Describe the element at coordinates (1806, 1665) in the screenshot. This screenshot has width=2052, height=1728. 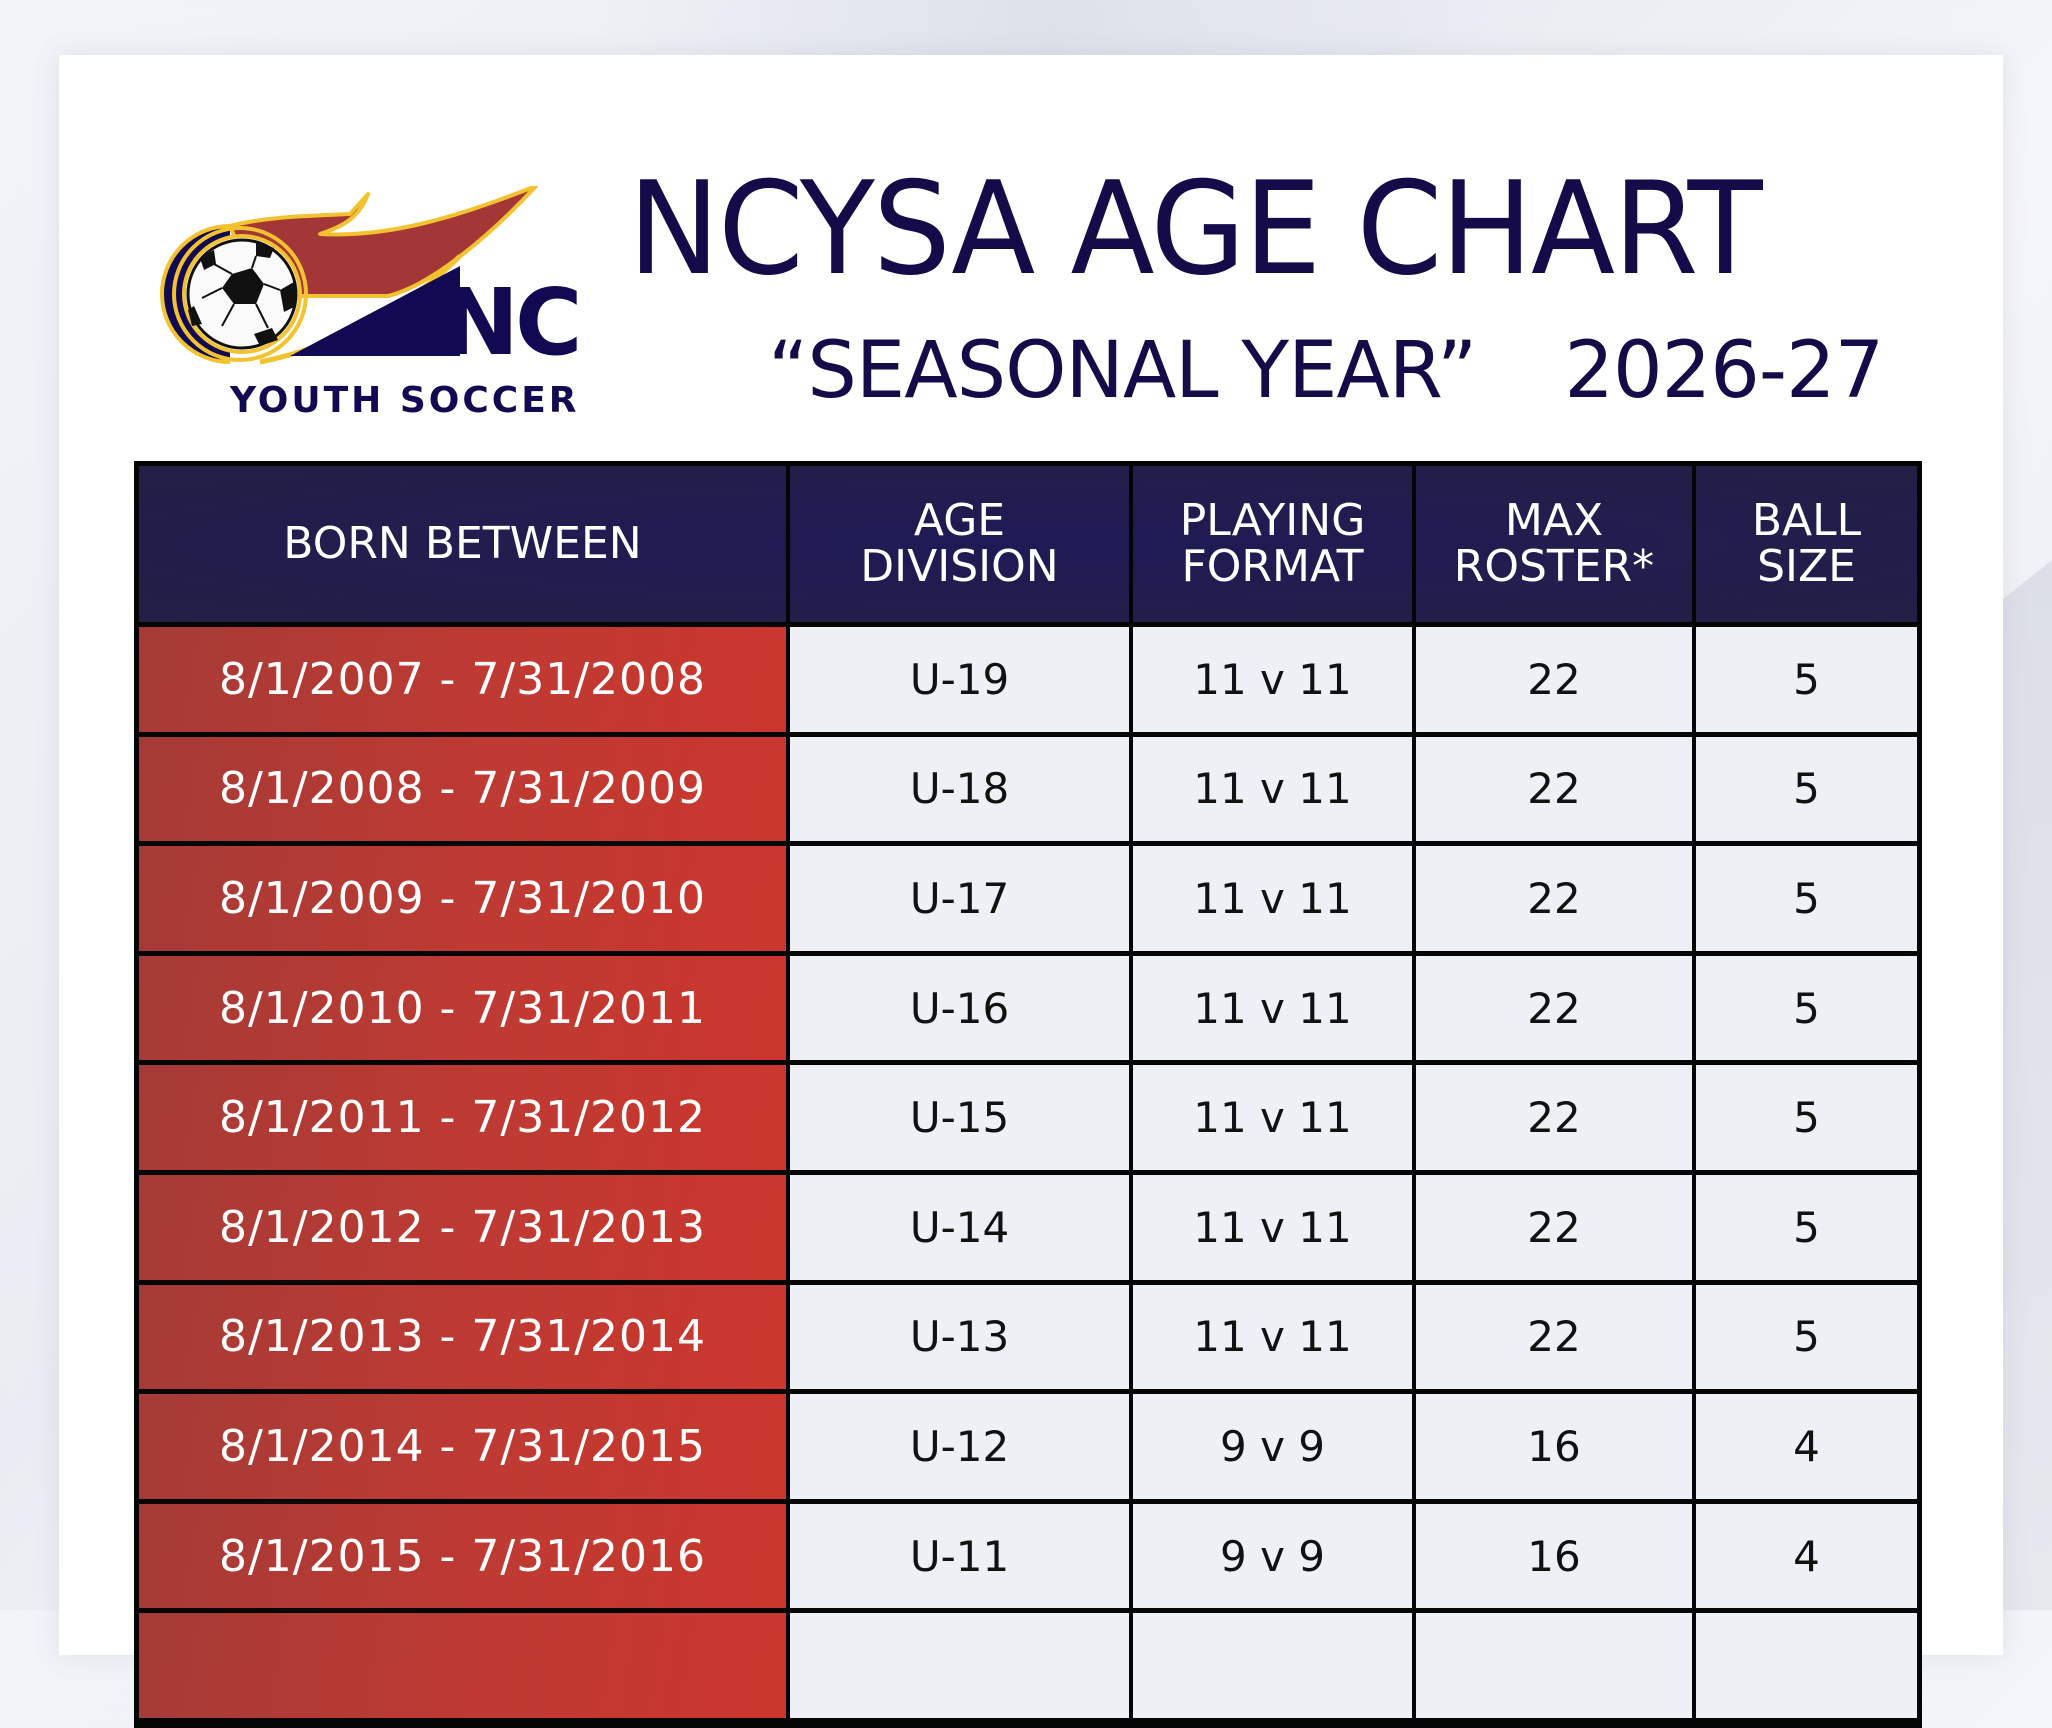
I see `ball-size-cell` at that location.